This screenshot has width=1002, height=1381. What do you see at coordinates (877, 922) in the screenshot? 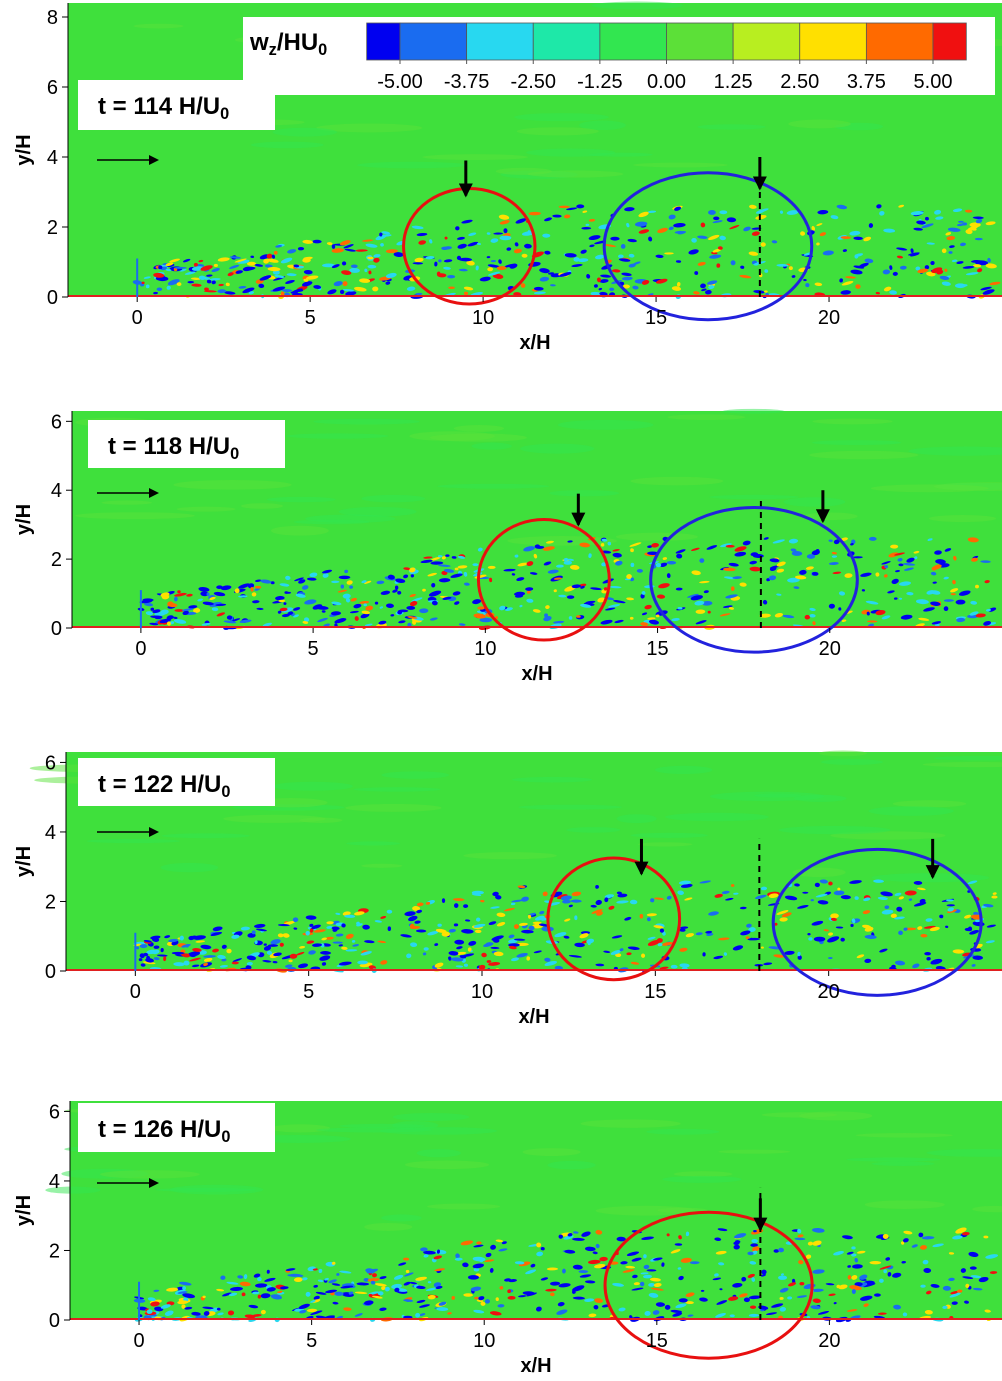
I see `highlight-ellipse` at bounding box center [877, 922].